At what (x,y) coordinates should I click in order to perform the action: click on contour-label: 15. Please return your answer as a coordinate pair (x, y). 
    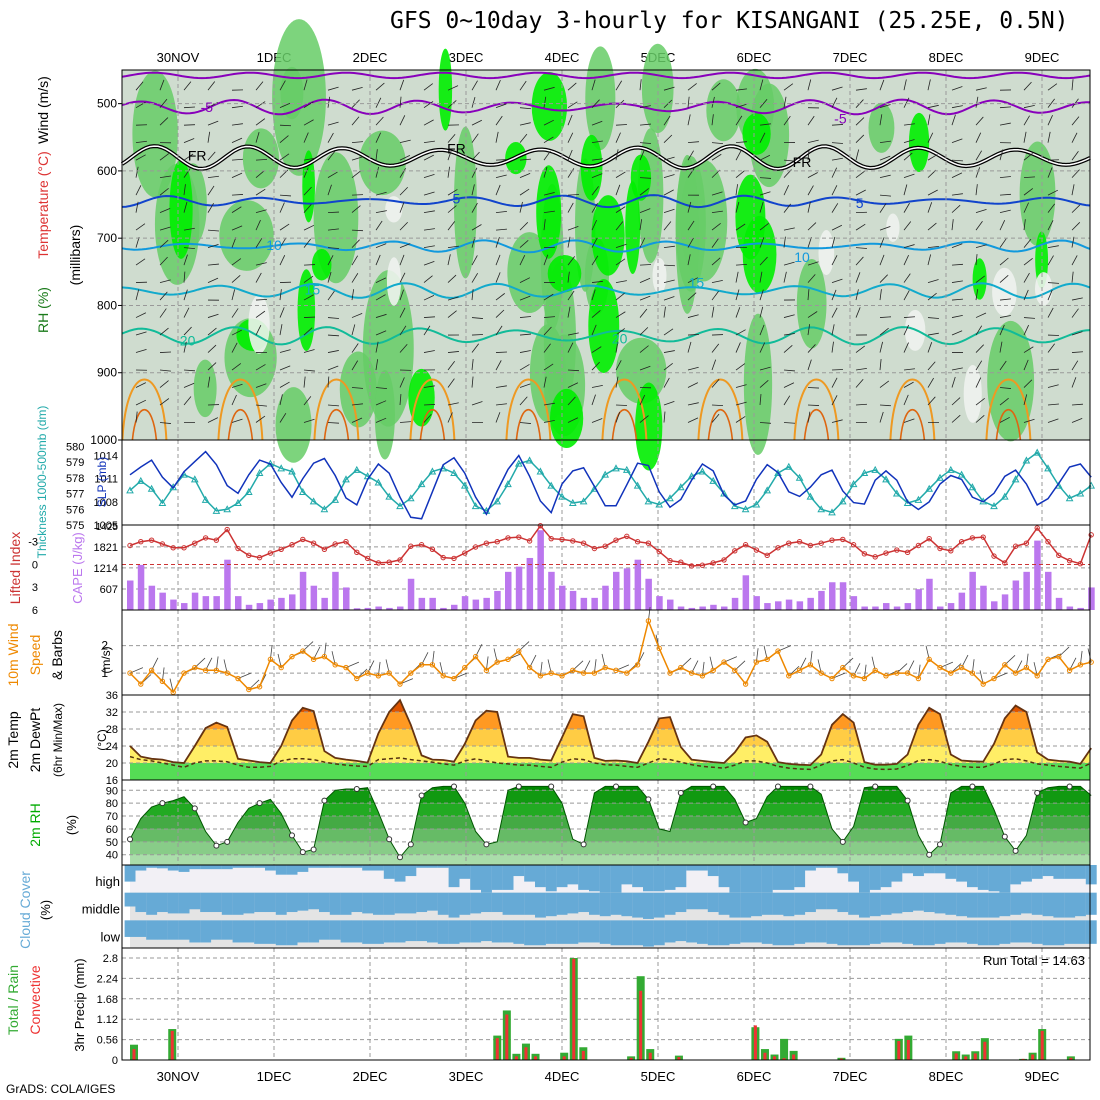
    Looking at the image, I should click on (697, 283).